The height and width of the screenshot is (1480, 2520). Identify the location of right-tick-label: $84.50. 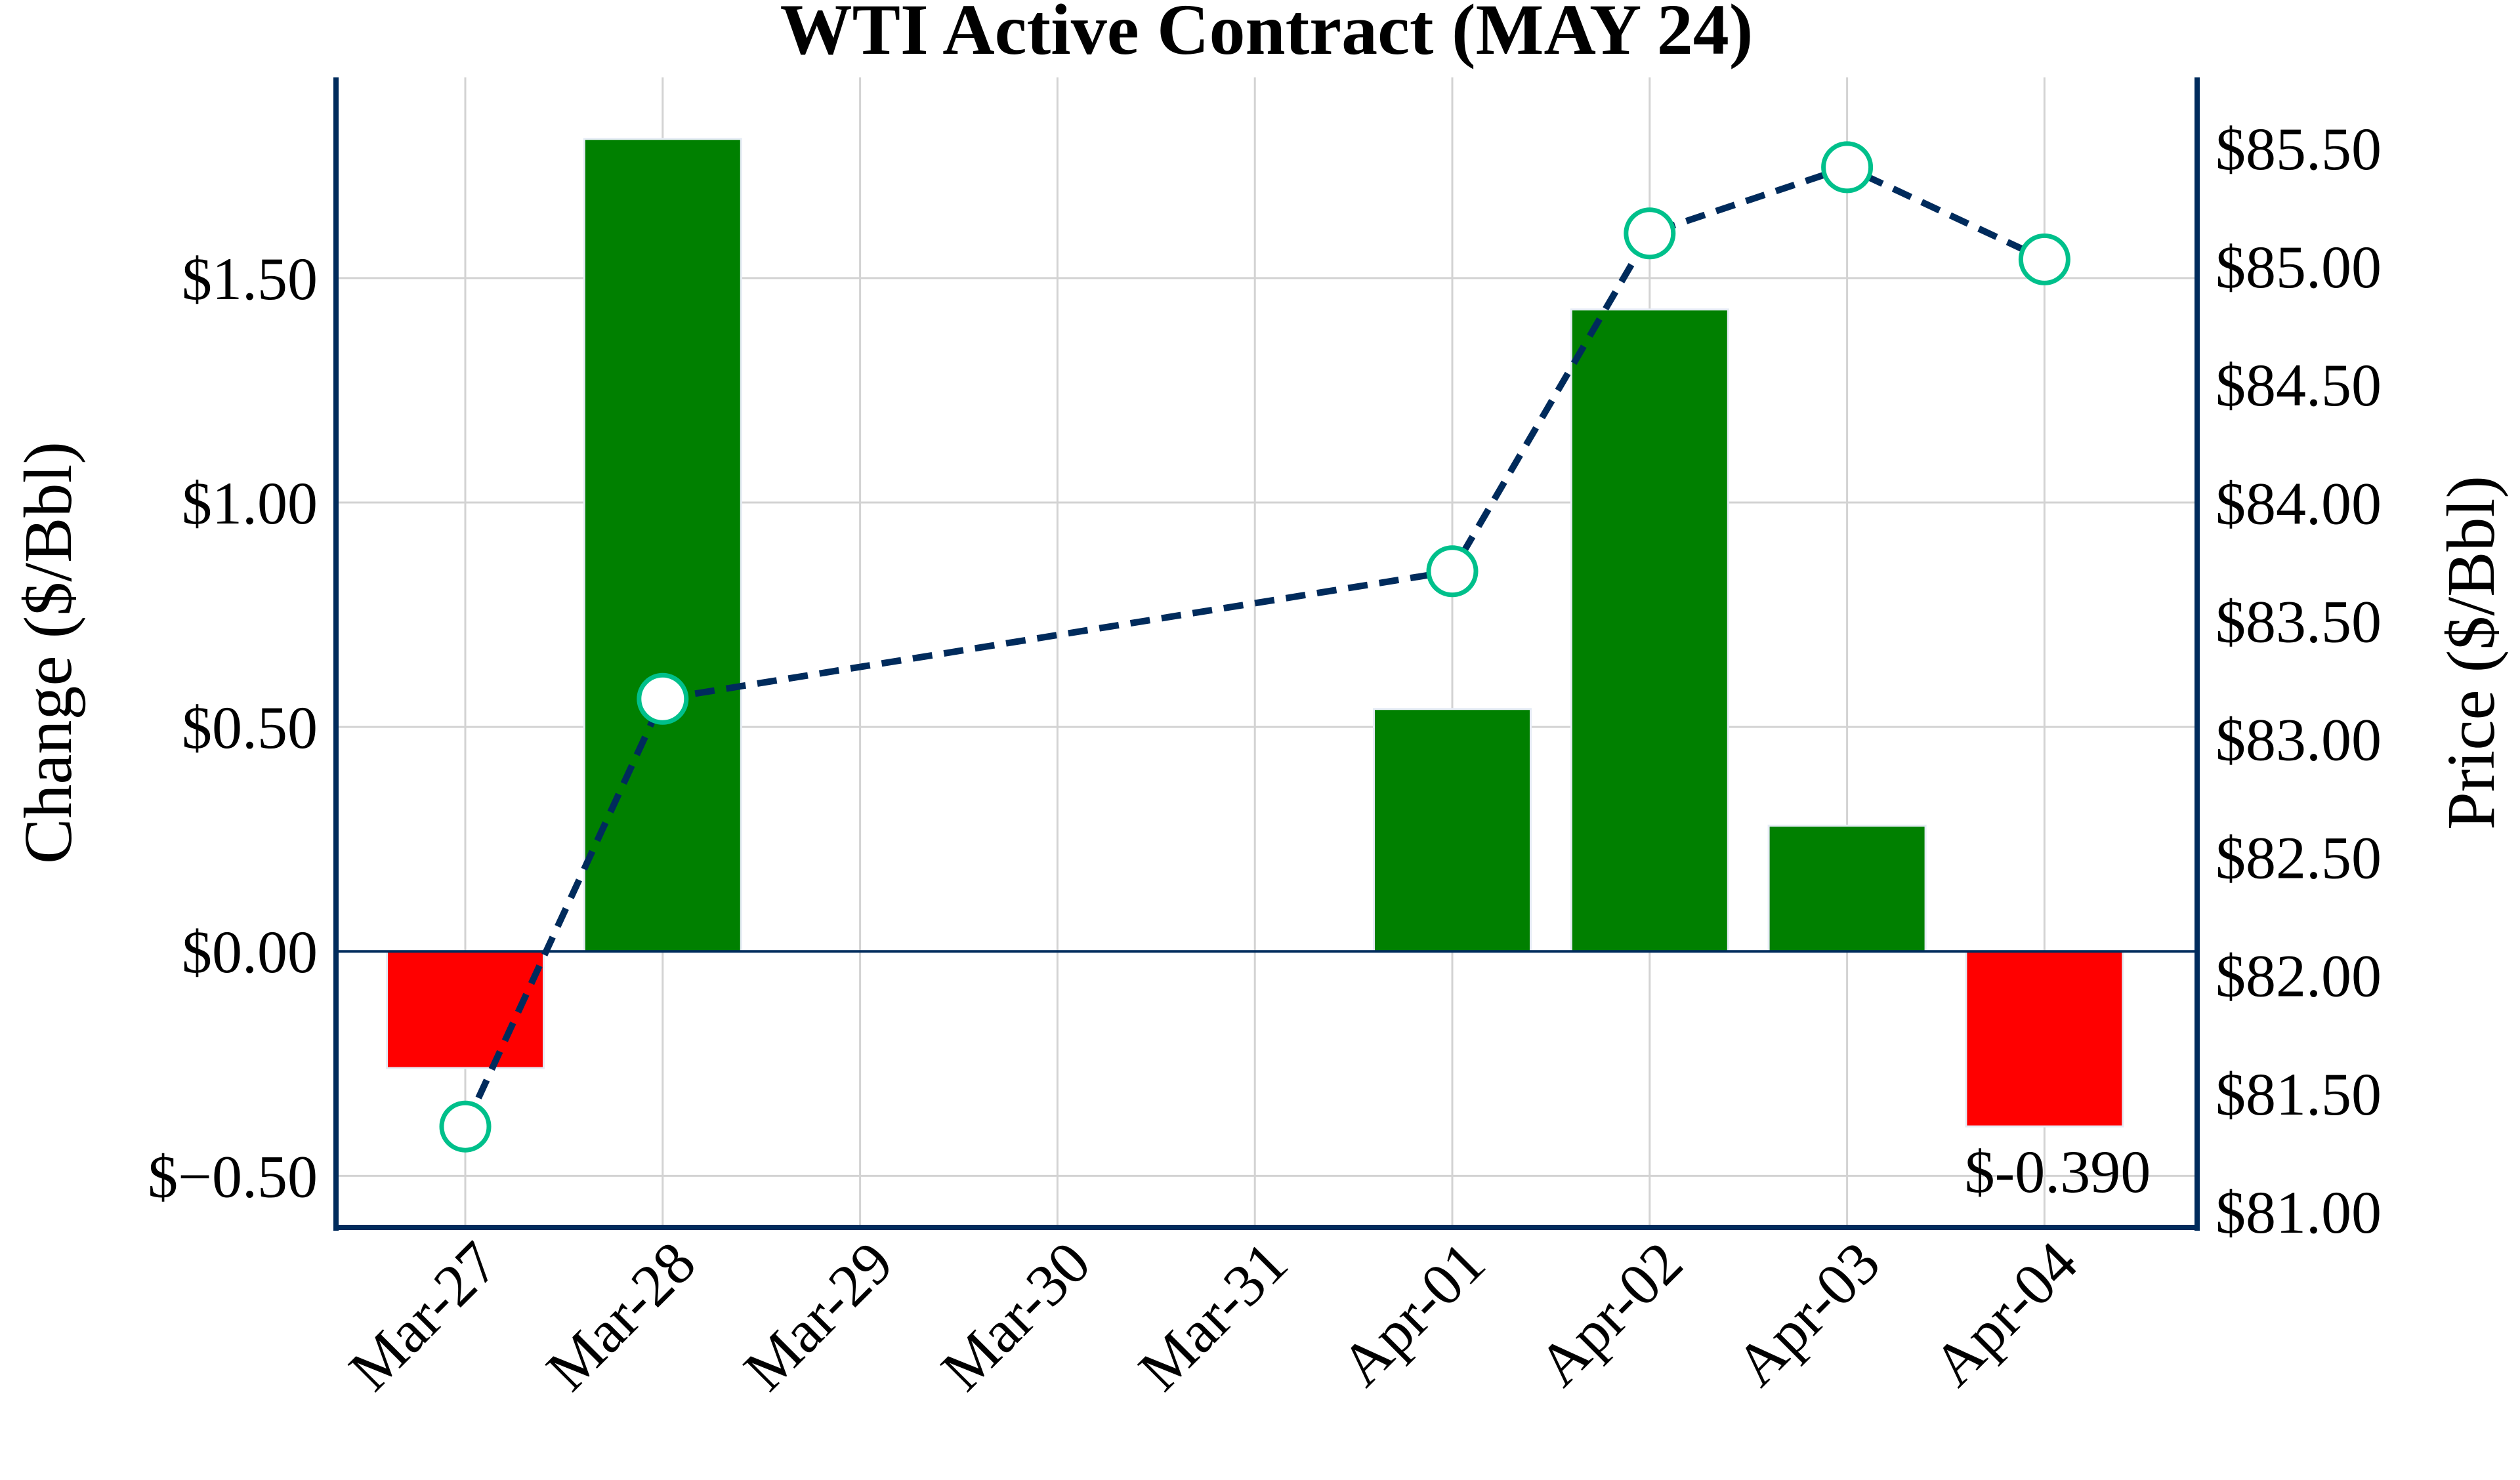
(2299, 385).